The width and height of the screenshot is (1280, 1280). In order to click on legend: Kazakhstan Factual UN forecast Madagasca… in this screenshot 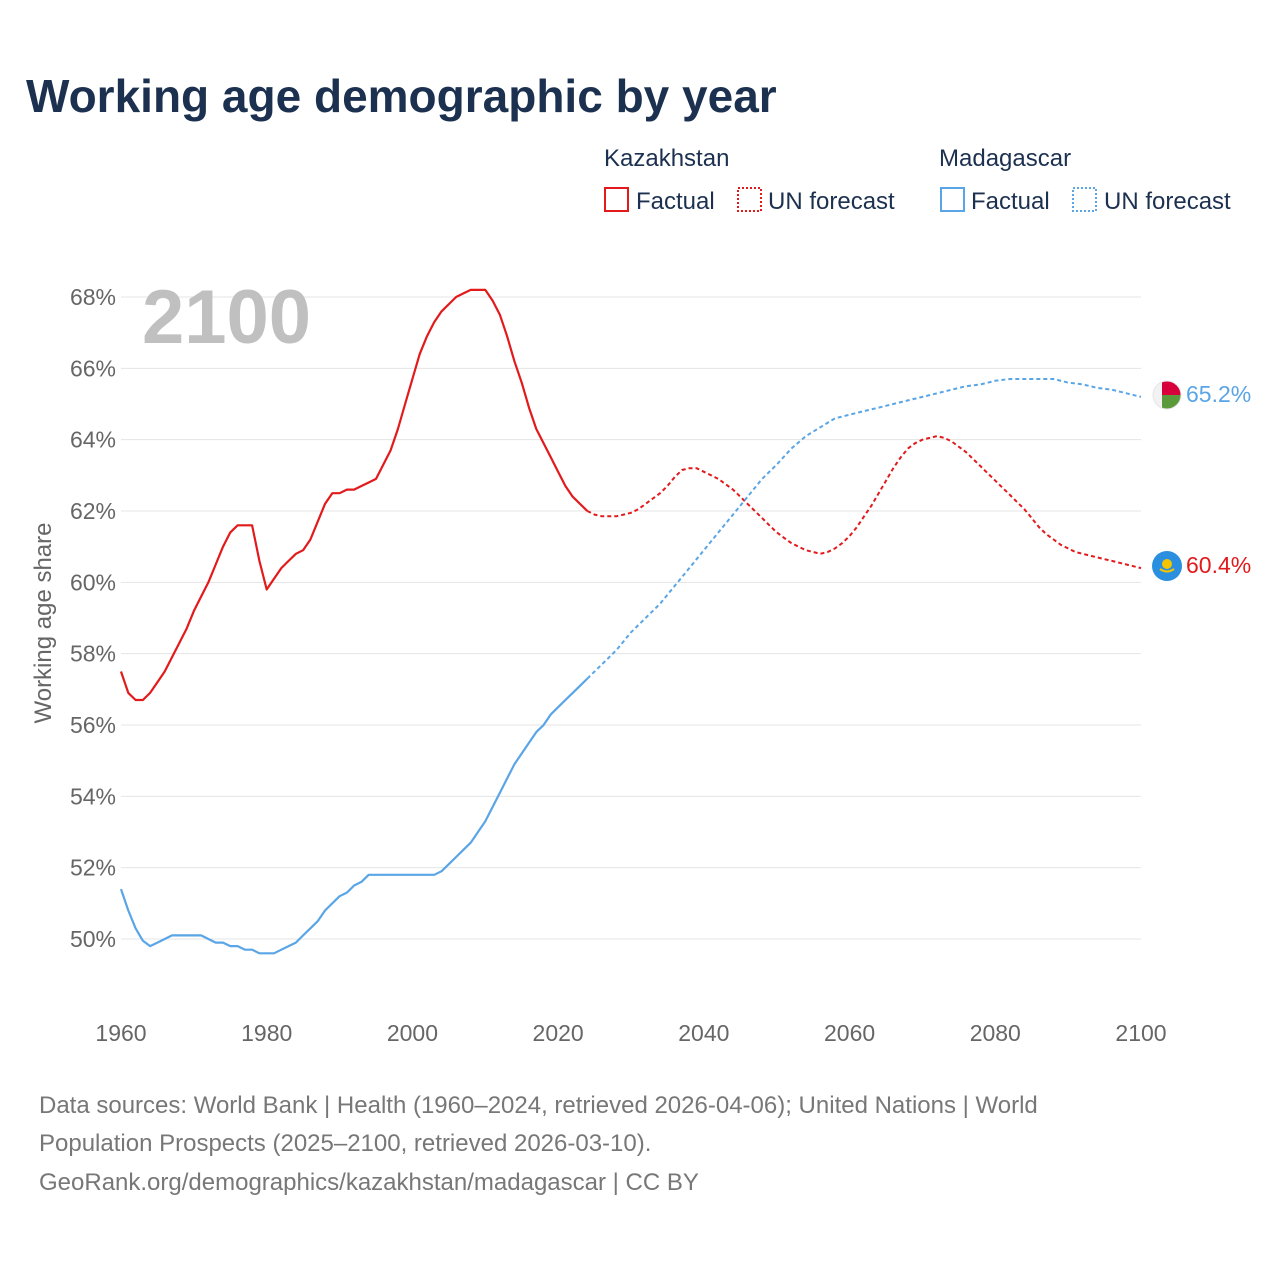, I will do `click(917, 180)`.